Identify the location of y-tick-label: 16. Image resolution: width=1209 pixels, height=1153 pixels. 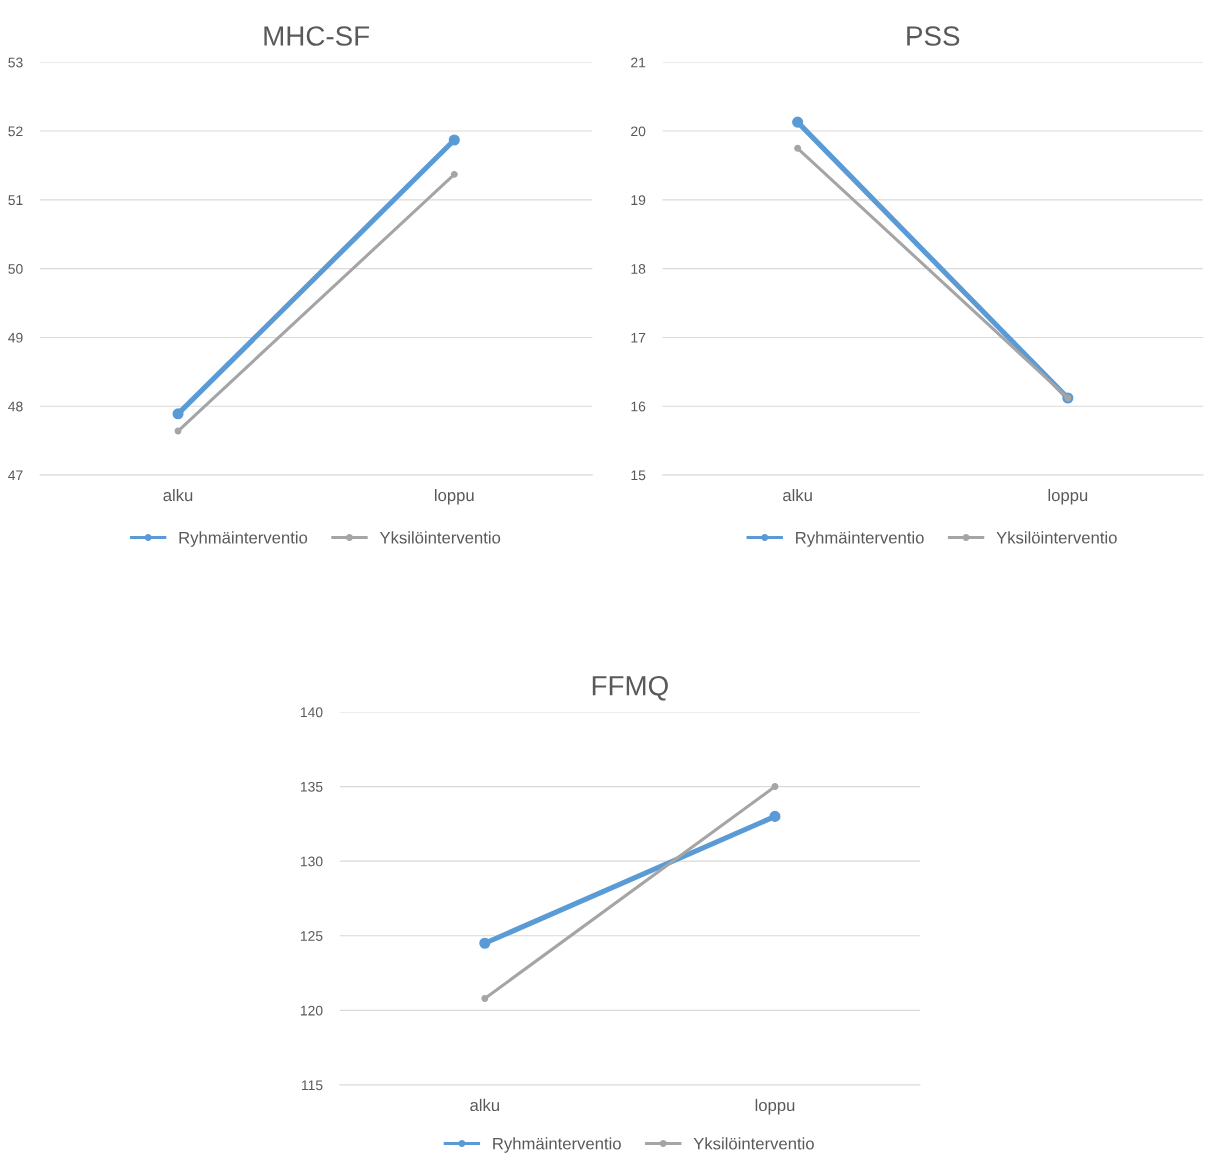
(638, 406).